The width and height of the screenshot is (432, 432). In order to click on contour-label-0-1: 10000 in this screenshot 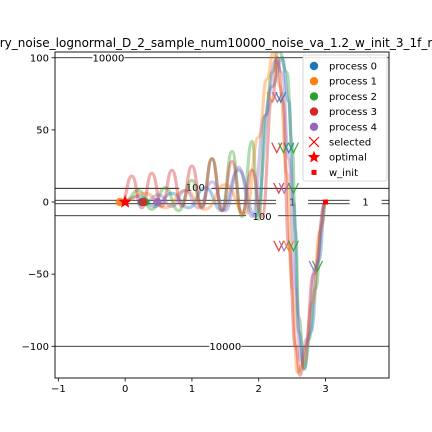, I will do `click(225, 347)`.